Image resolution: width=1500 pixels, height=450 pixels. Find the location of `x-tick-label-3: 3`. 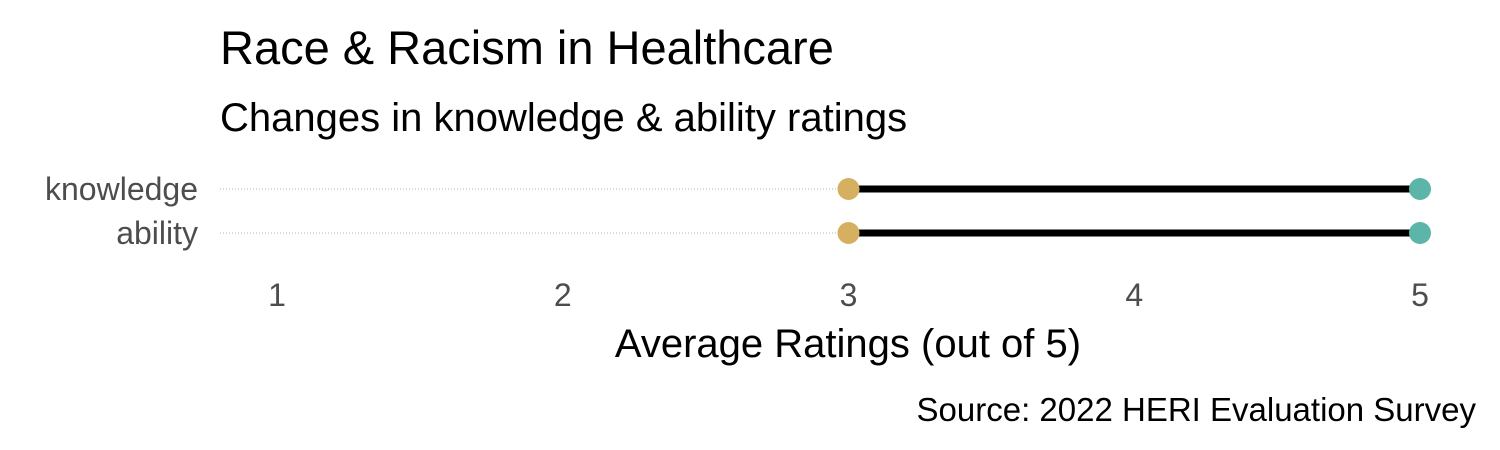

x-tick-label-3: 3 is located at coordinates (849, 295).